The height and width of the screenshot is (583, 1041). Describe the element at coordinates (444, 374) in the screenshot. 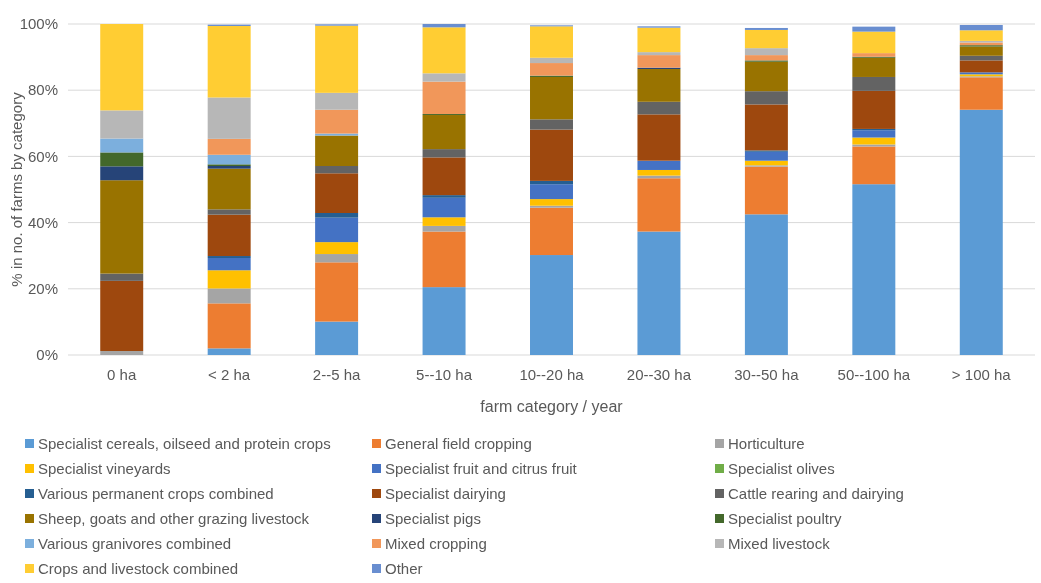

I see `x-tick-label: 5--10 ha` at that location.